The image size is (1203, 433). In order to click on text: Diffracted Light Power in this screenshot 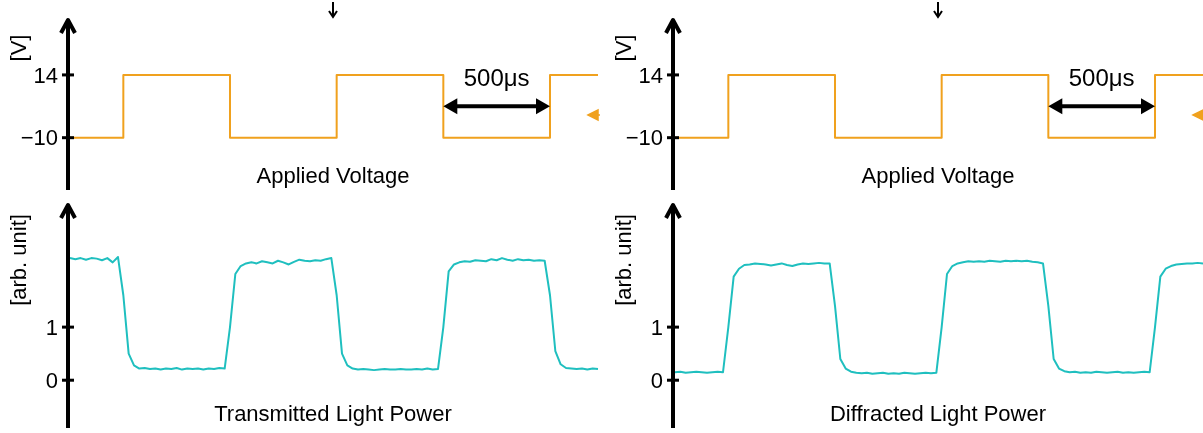, I will do `click(938, 413)`.